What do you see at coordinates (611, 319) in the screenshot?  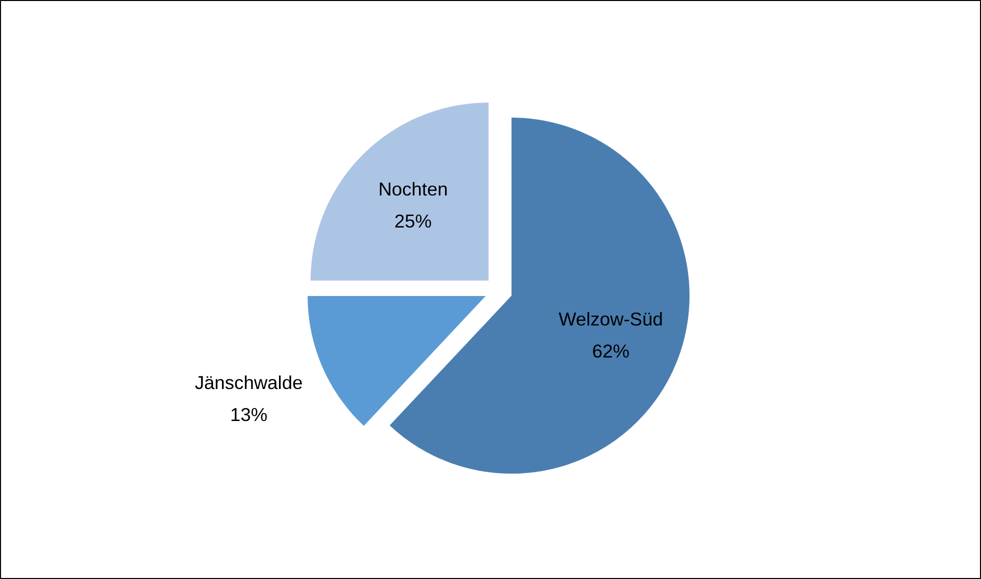 I see `slice-label: Welzow-Süd` at bounding box center [611, 319].